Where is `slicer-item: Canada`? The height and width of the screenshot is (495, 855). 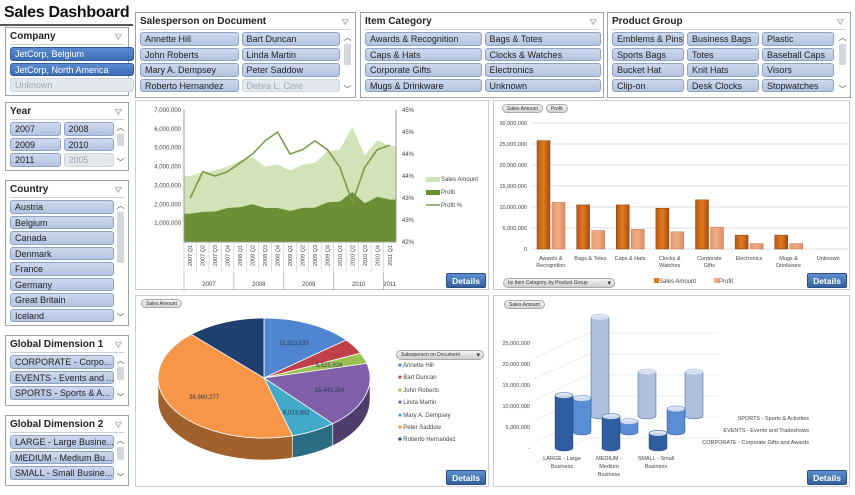
slicer-item: Canada is located at coordinates (62, 238).